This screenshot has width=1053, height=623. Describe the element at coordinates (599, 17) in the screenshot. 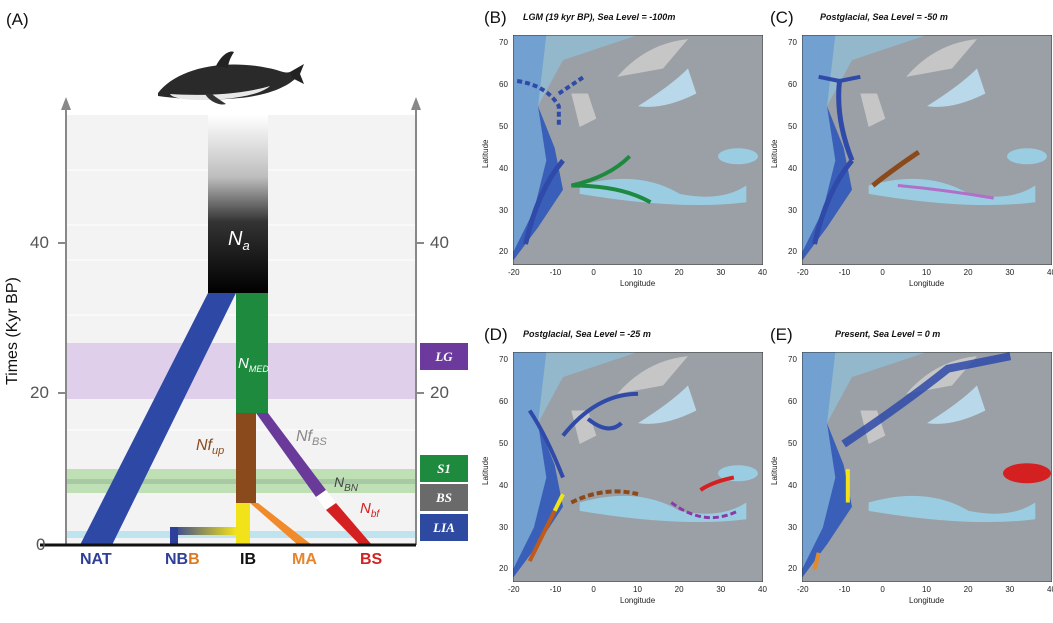

I see `panel-b-title: LGM (19 kyr BP), Sea Level = -100m` at that location.